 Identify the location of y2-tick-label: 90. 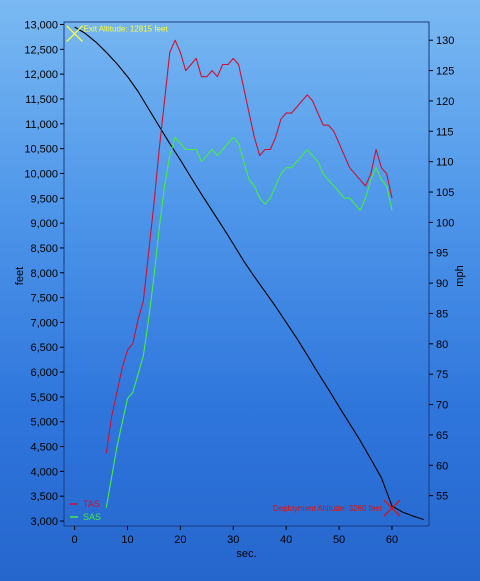
(442, 284).